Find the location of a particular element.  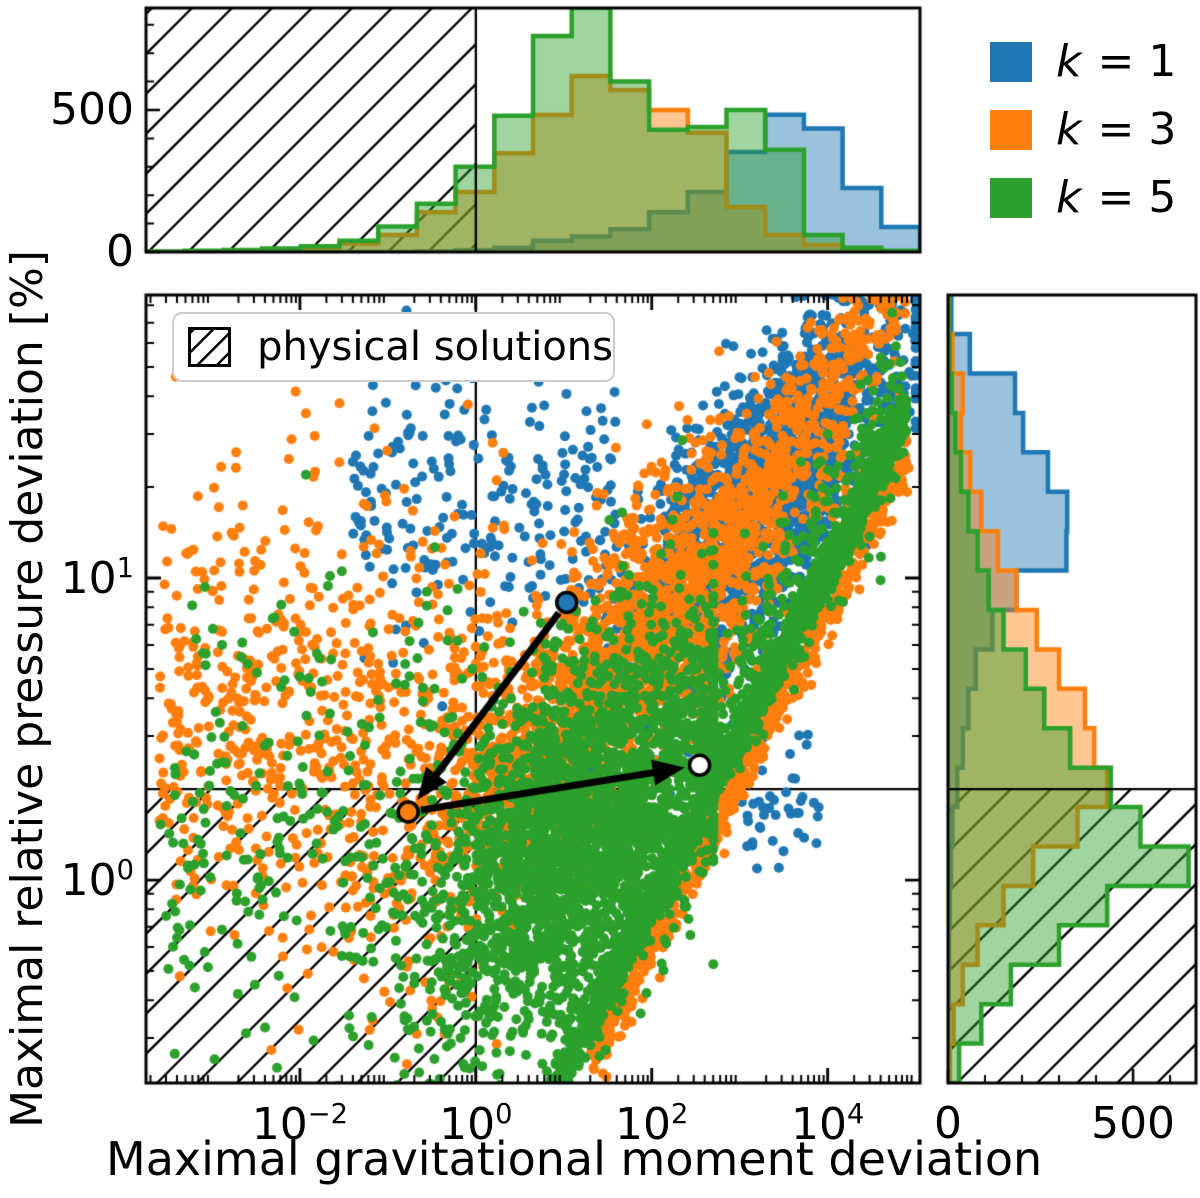

legend-rest-k1: = 1 is located at coordinates (1130, 61).